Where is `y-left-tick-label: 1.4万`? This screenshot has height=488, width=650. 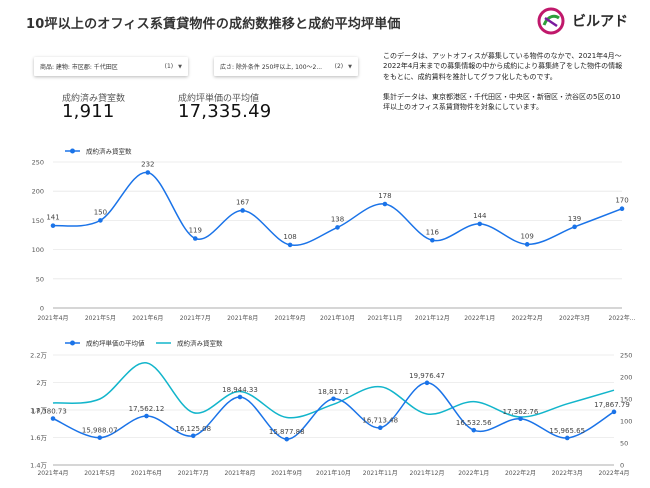 y-left-tick-label: 1.4万 is located at coordinates (38, 466).